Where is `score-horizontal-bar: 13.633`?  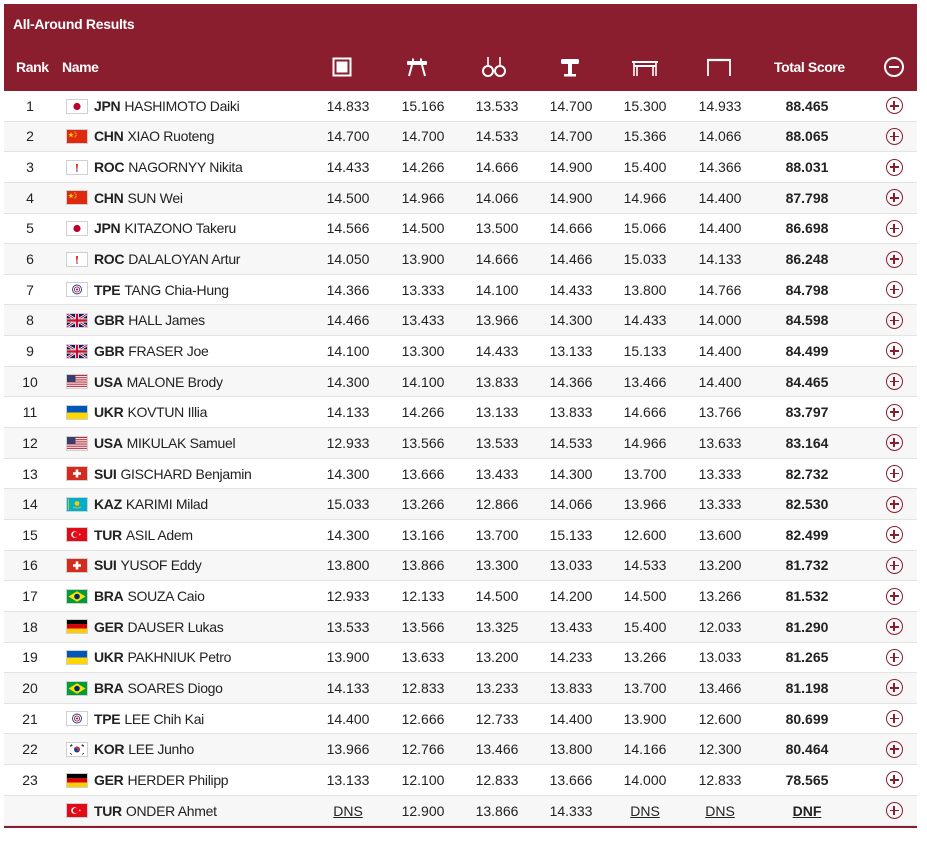 score-horizontal-bar: 13.633 is located at coordinates (720, 442).